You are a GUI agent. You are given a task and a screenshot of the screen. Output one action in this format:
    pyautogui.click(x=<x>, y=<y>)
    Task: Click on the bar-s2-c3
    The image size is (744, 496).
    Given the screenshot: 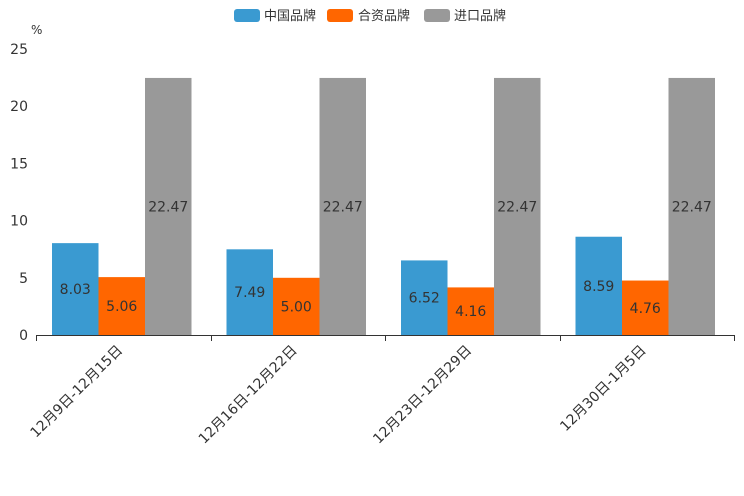 What is the action you would take?
    pyautogui.click(x=471, y=311)
    